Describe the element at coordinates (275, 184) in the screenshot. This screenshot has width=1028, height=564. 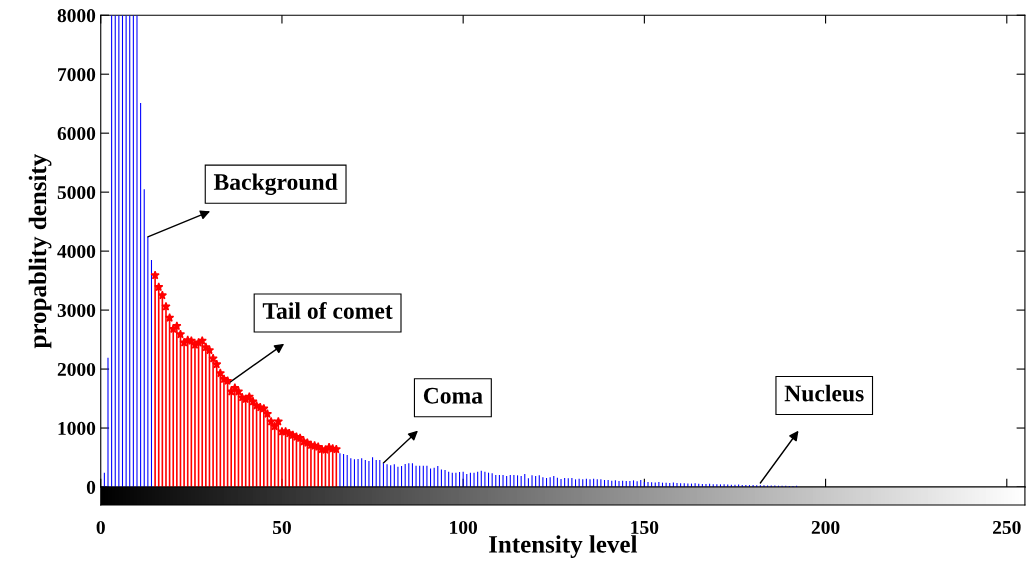
I see `annotation: Background` at that location.